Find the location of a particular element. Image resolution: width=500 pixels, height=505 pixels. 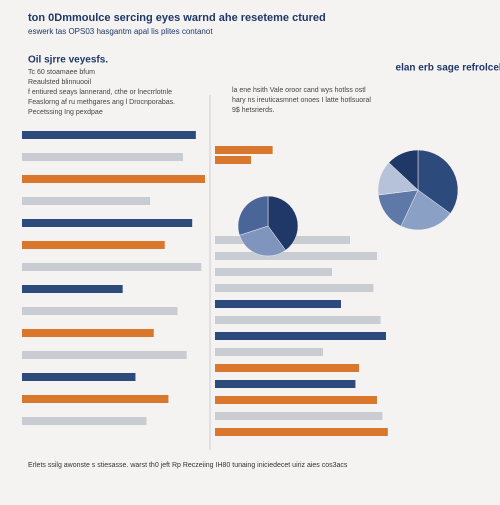

note: 9$ hetsrierds. is located at coordinates (253, 110).